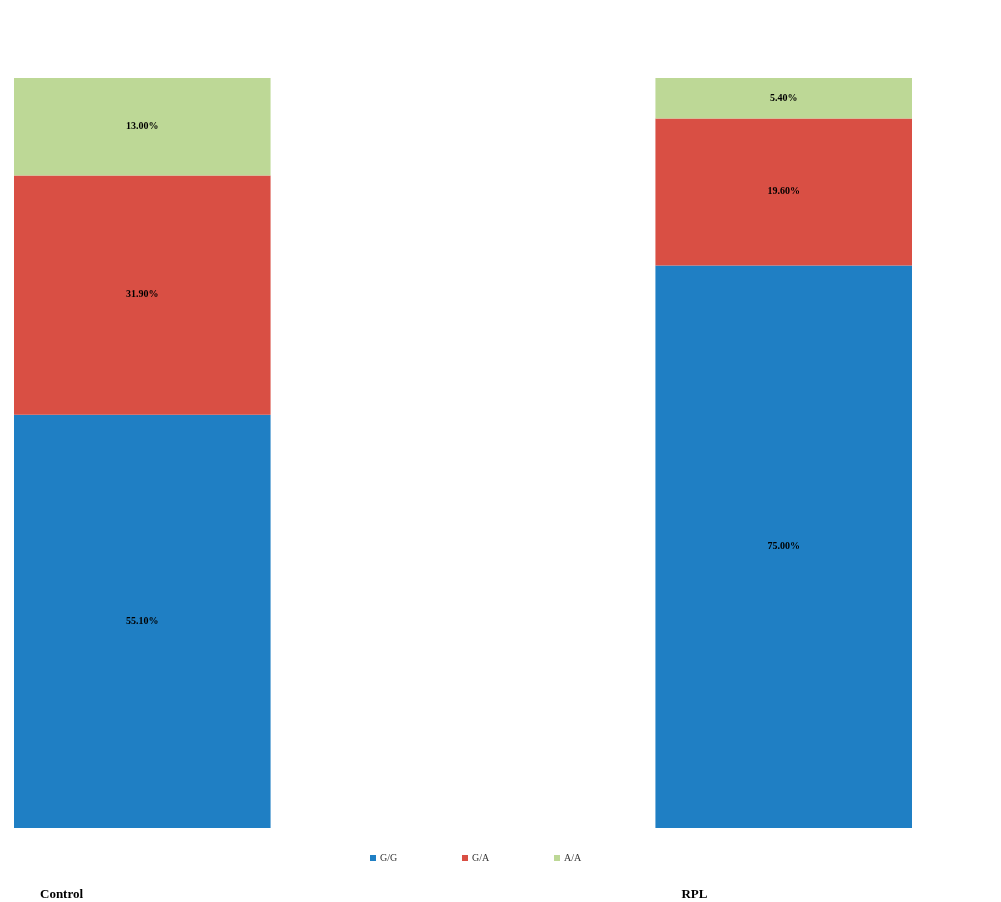 This screenshot has width=1001, height=902. What do you see at coordinates (62, 893) in the screenshot?
I see `x-tick-label: Control` at bounding box center [62, 893].